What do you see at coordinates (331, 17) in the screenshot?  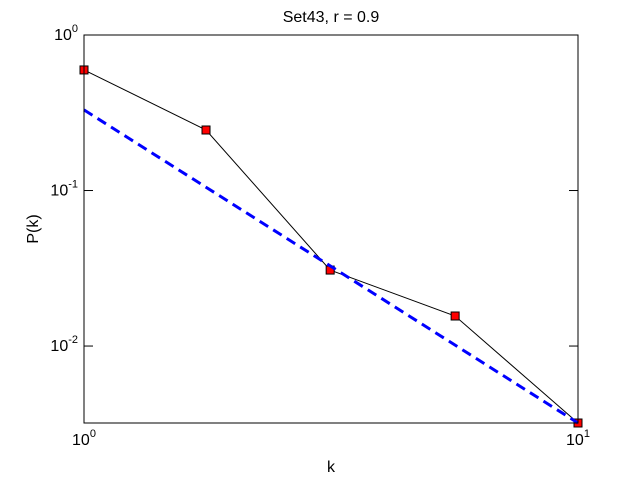 I see `chart-title: Set43, r = 0.9` at bounding box center [331, 17].